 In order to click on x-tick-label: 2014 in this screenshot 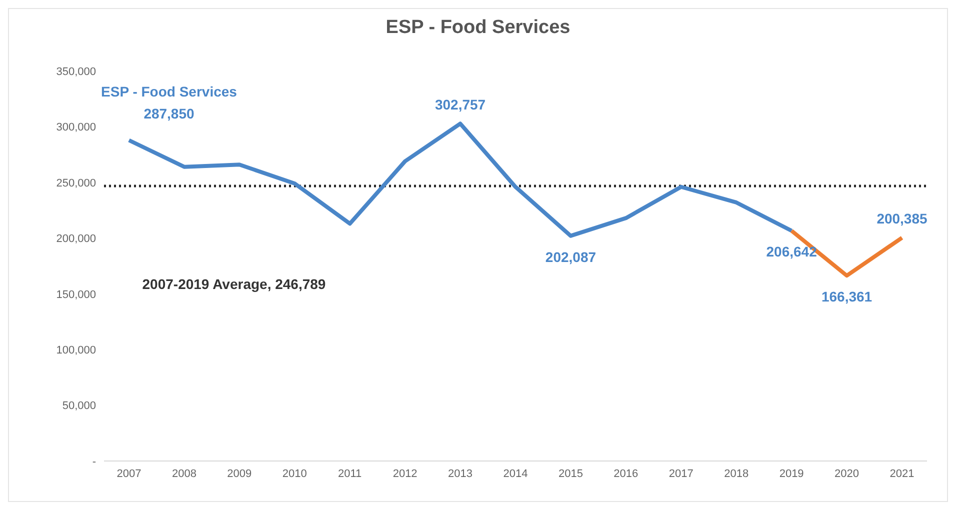, I will do `click(515, 474)`.